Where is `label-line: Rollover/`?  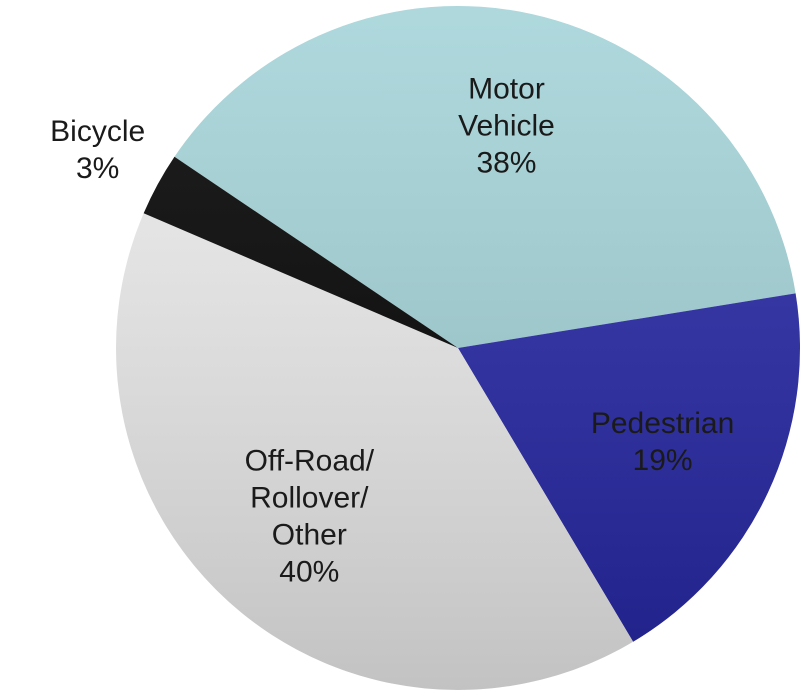 label-line: Rollover/ is located at coordinates (309, 497).